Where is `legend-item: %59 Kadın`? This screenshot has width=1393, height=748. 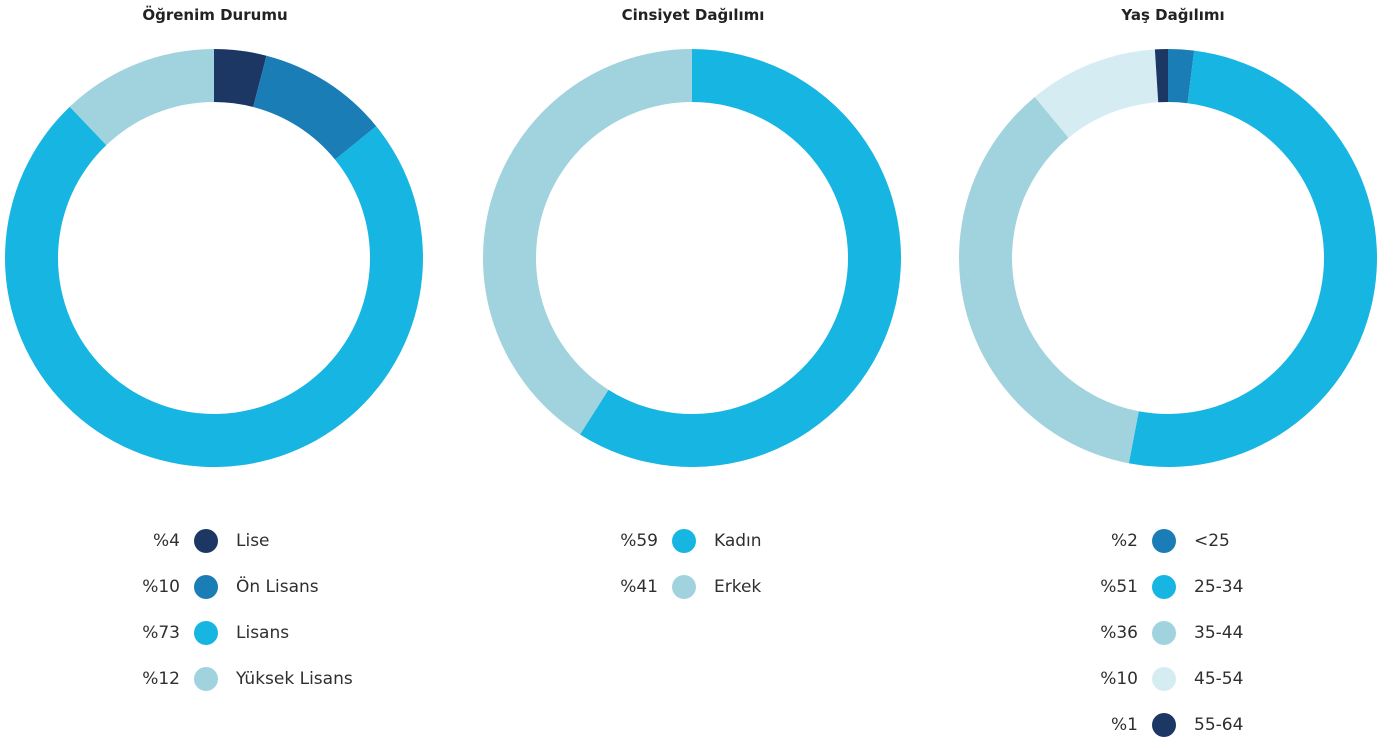 legend-item: %59 Kadın is located at coordinates (690, 541).